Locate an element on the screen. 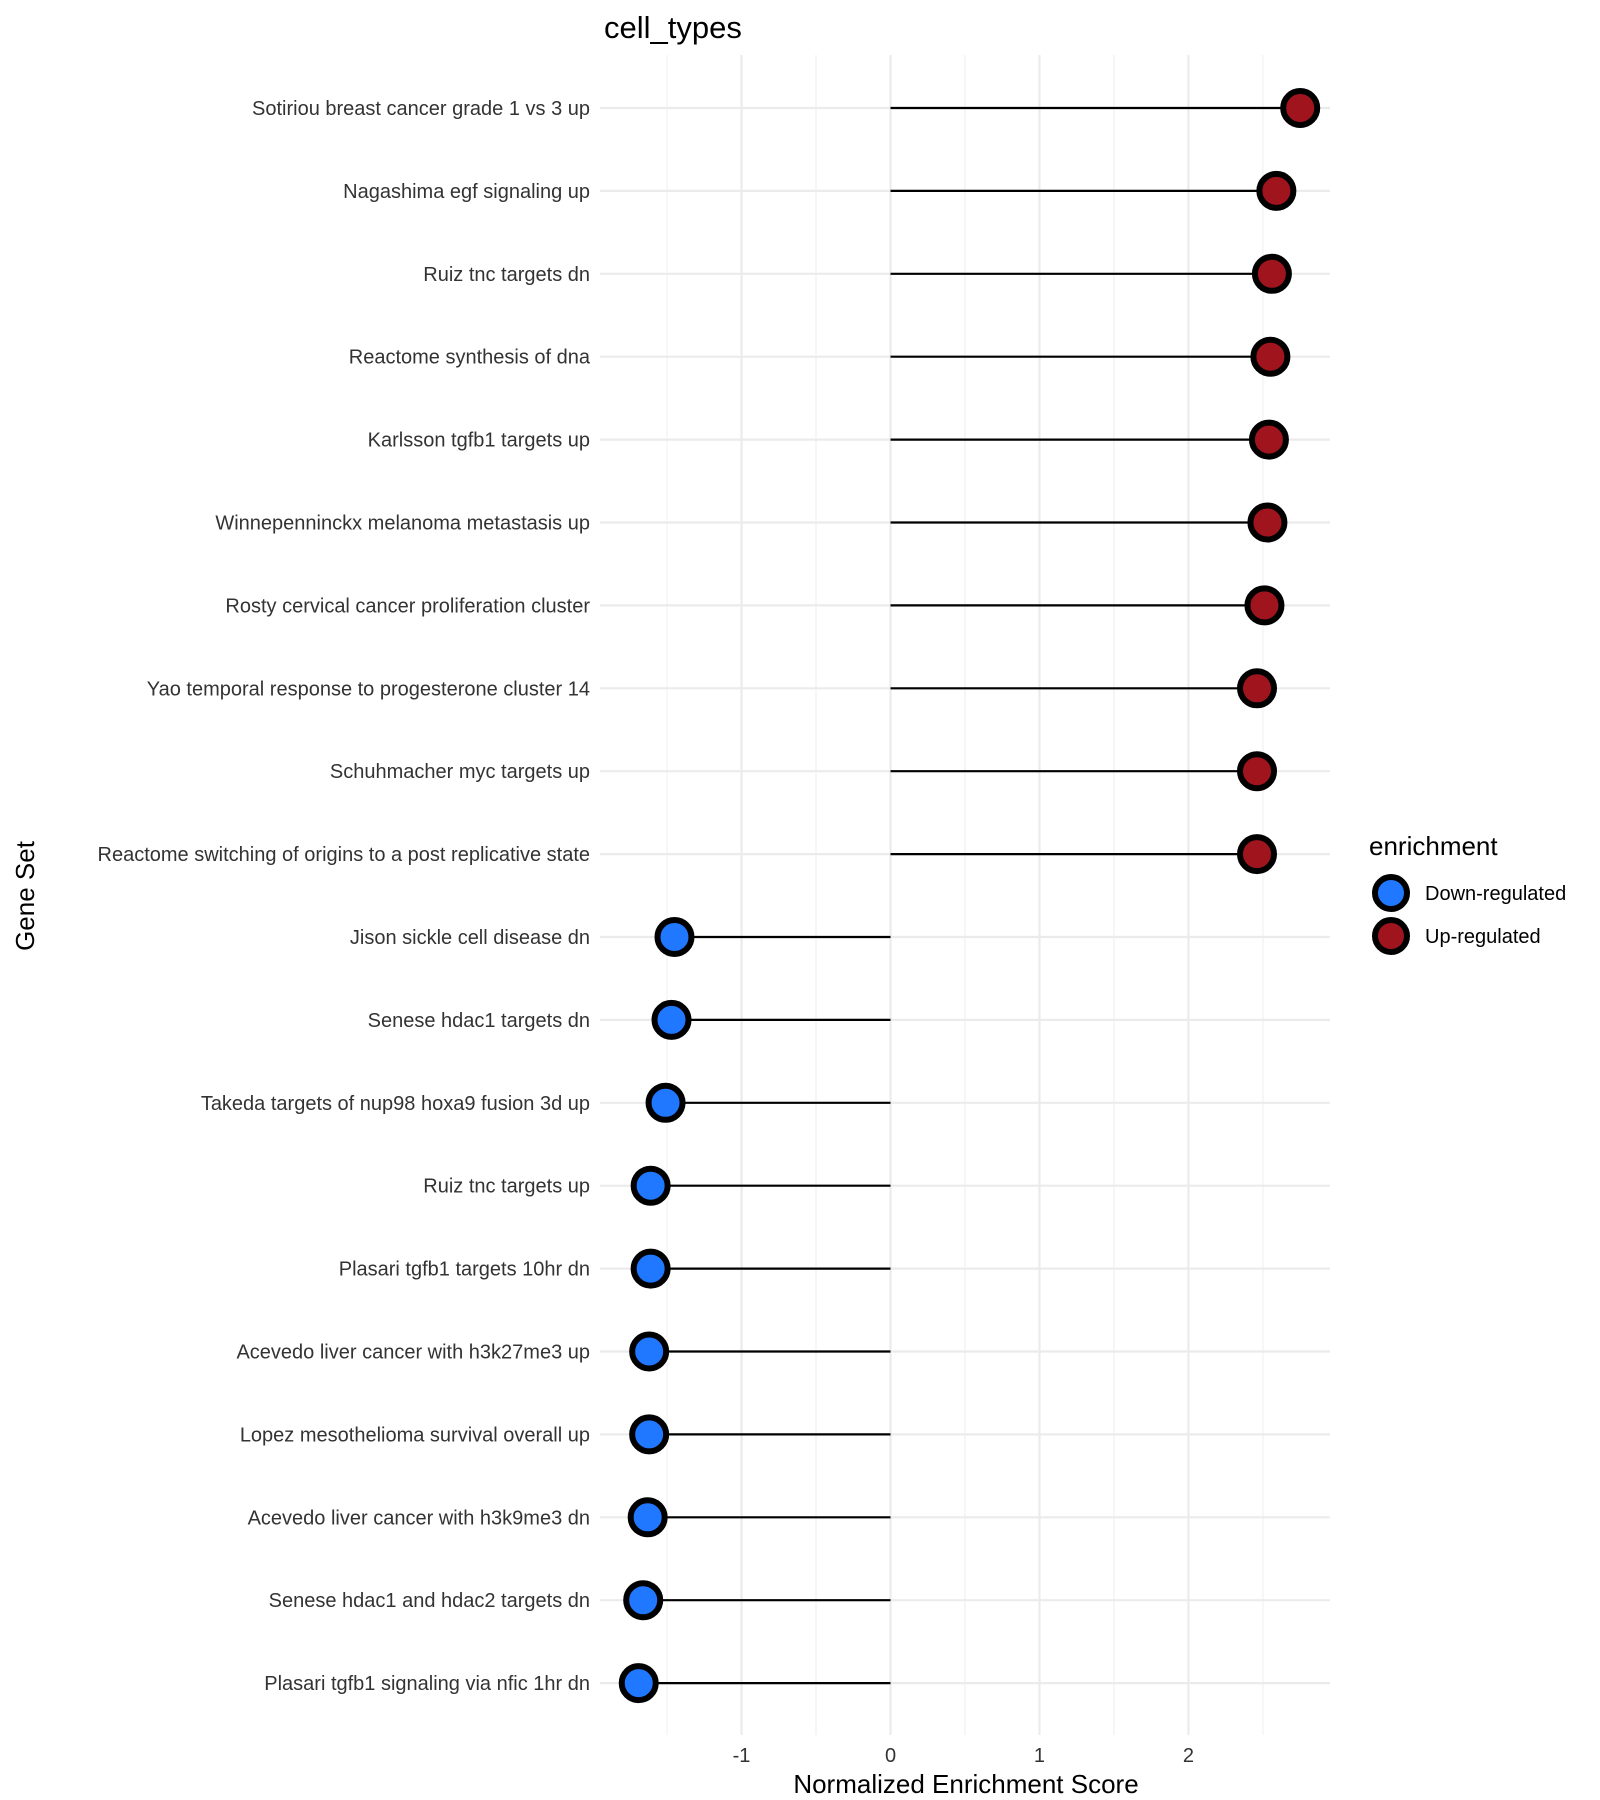  y-tick-label: Ruiz tnc targets dn is located at coordinates (506, 275).